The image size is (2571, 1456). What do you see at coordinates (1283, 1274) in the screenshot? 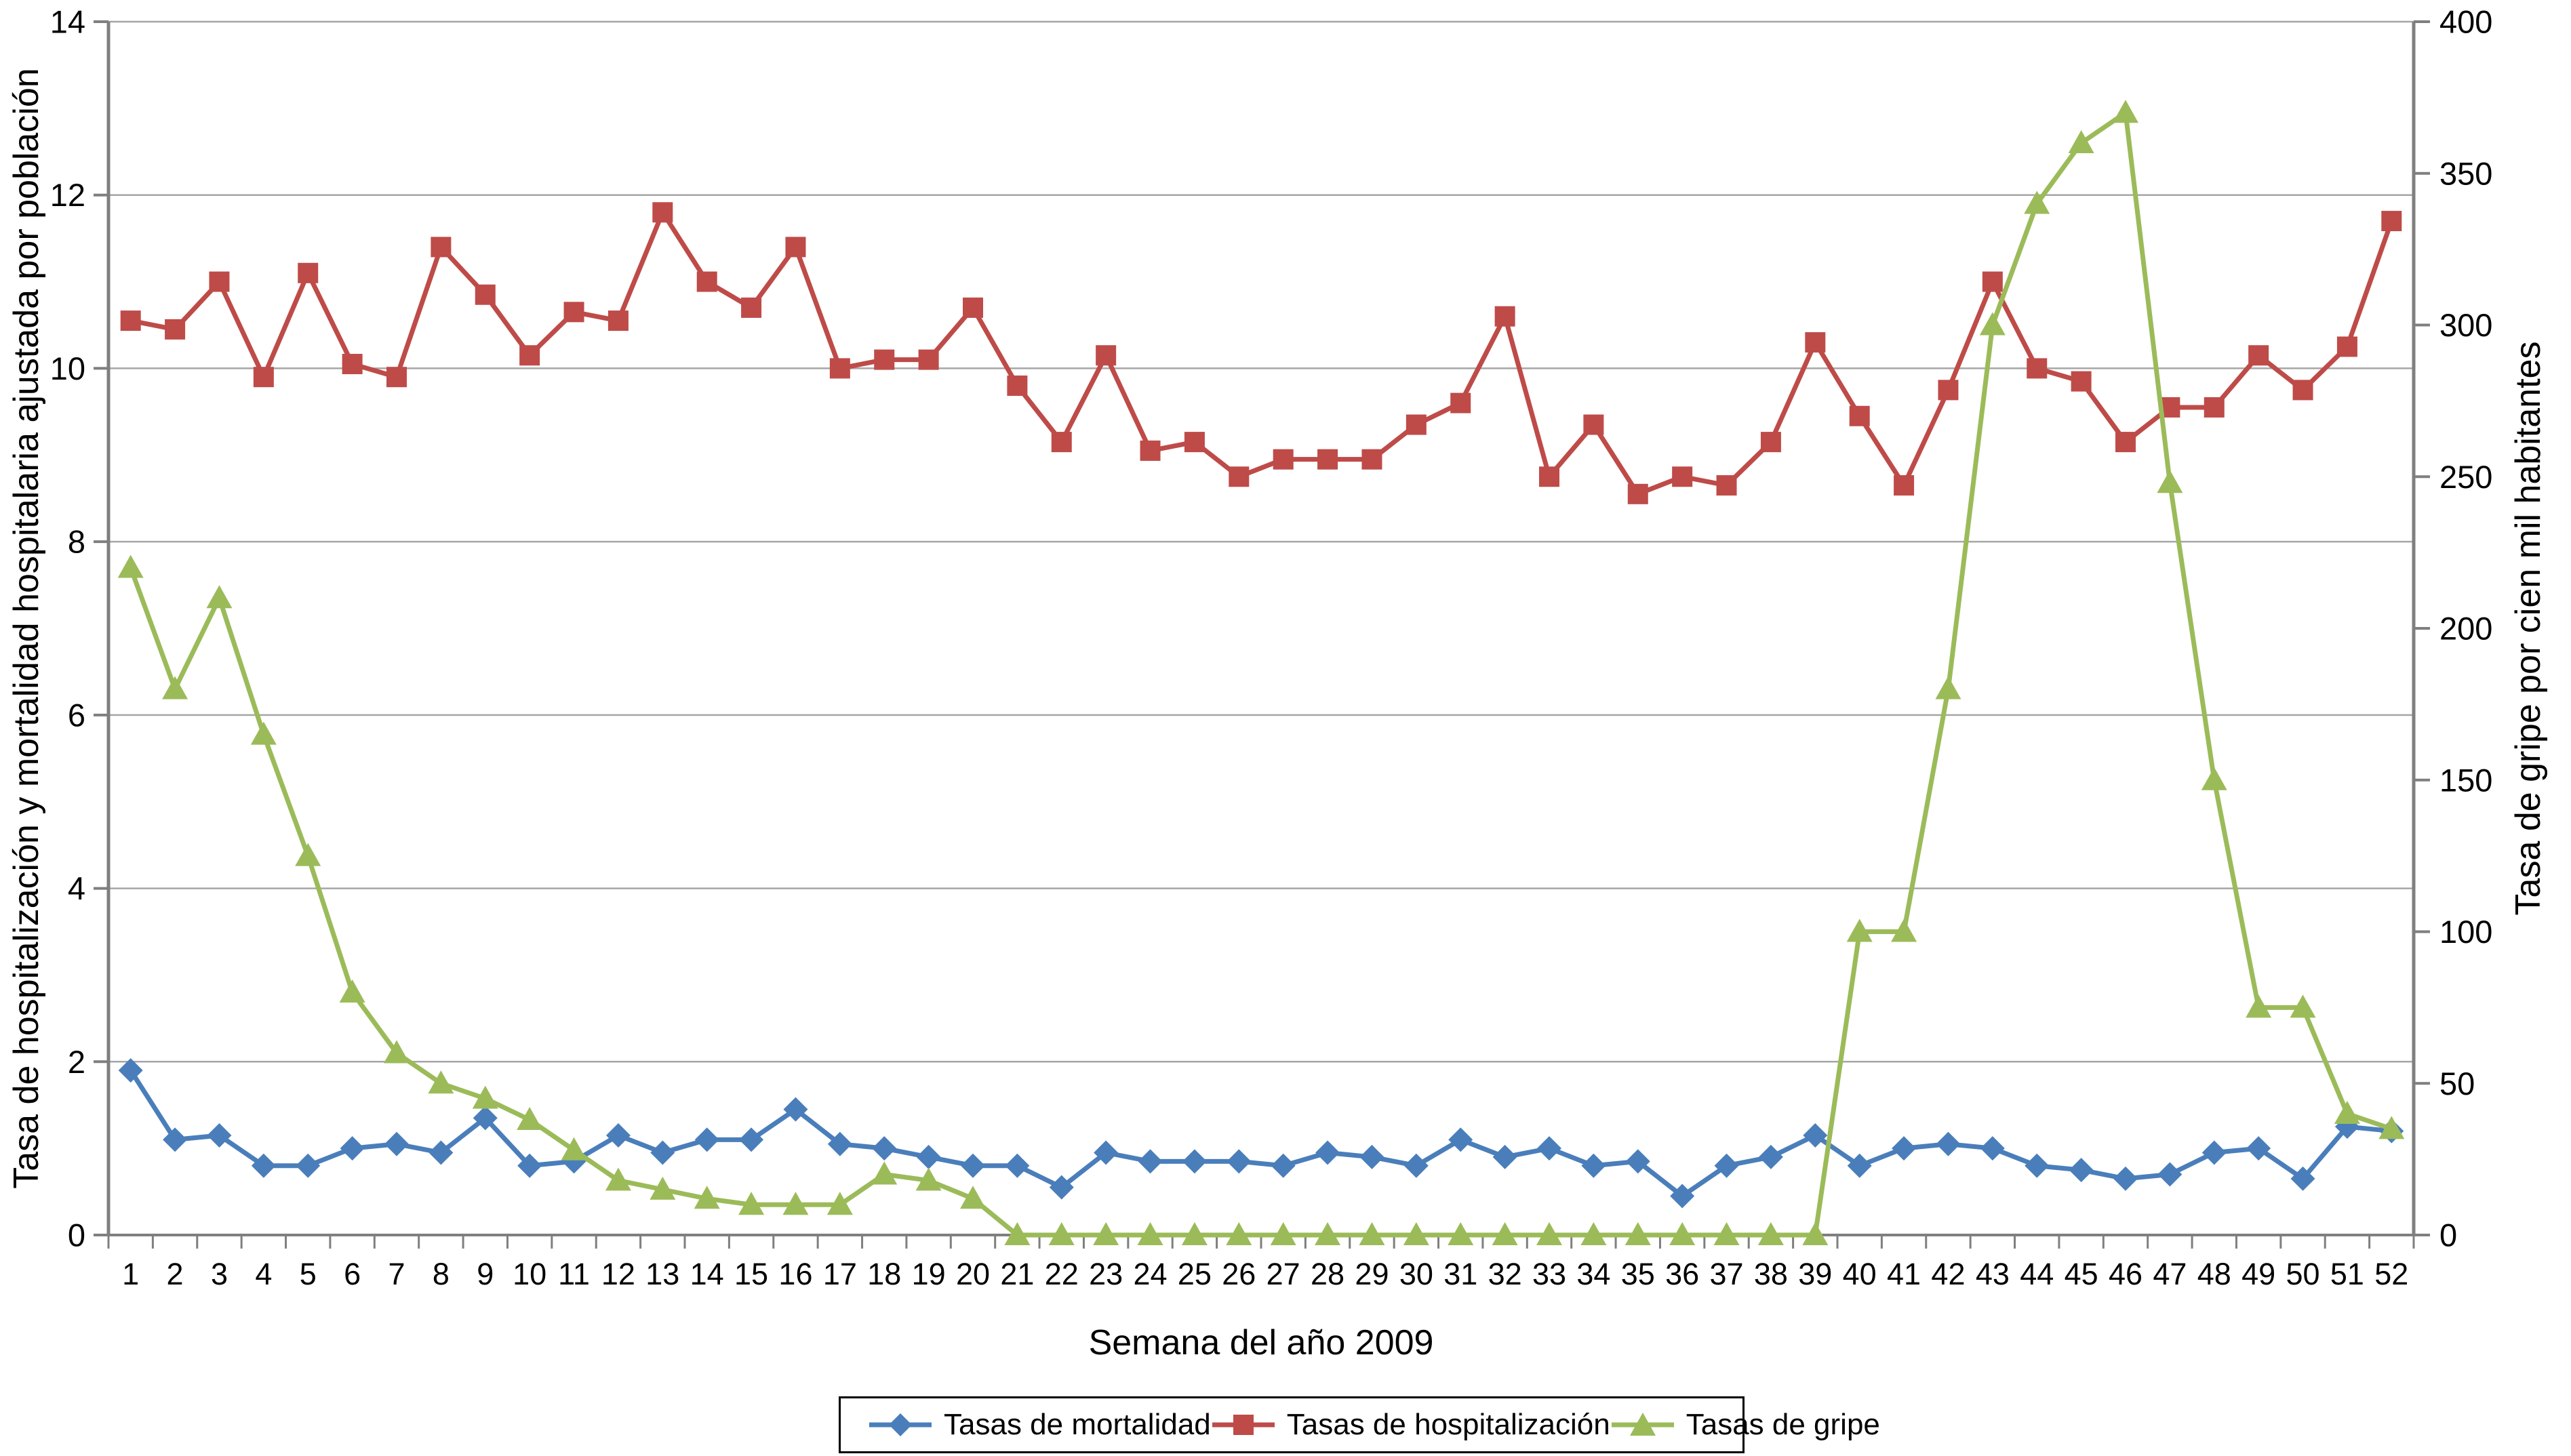
I see `x-tick-label-week-27: 27` at bounding box center [1283, 1274].